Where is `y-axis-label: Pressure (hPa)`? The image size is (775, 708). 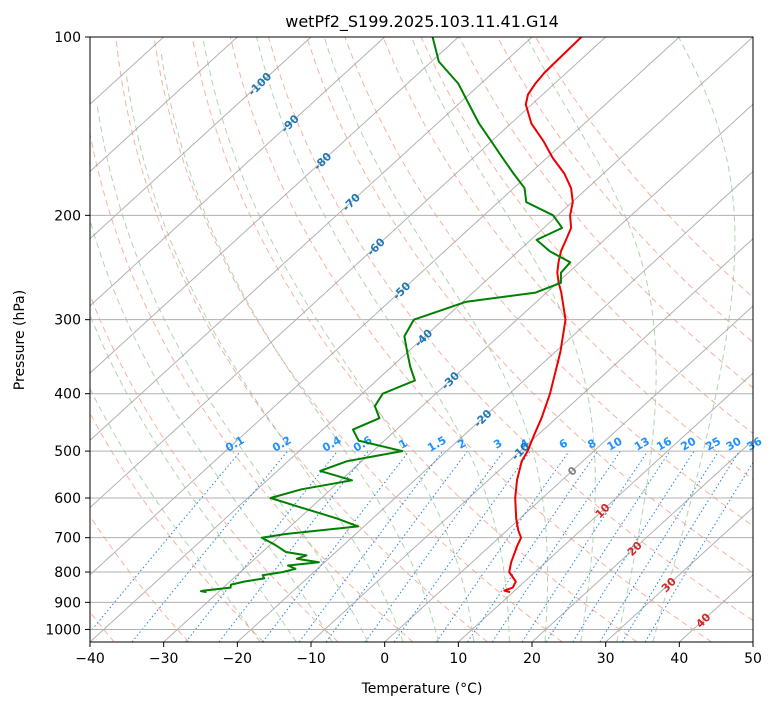 y-axis-label: Pressure (hPa) is located at coordinates (20, 340).